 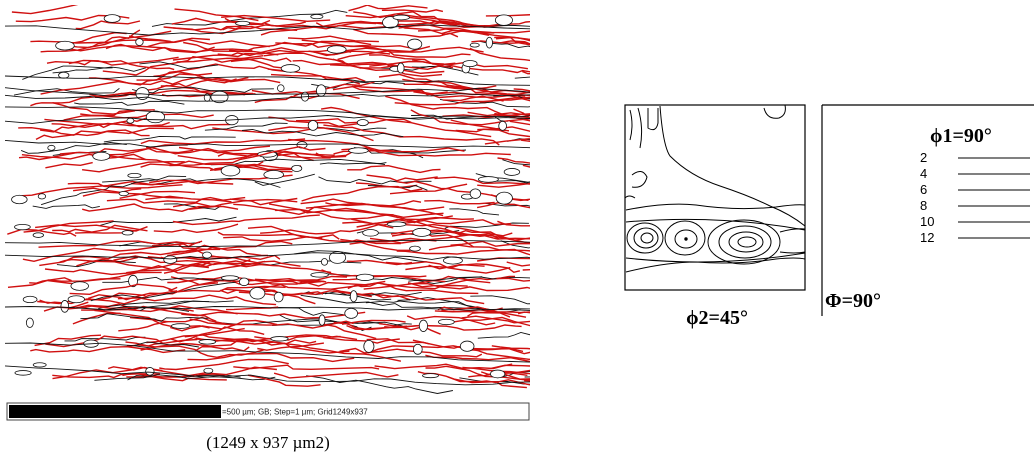 What do you see at coordinates (927, 221) in the screenshot?
I see `level-label: 10` at bounding box center [927, 221].